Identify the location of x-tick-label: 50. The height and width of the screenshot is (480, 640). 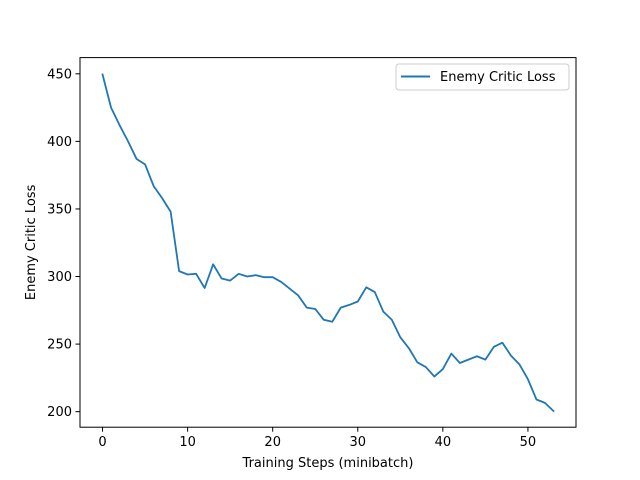
(528, 442).